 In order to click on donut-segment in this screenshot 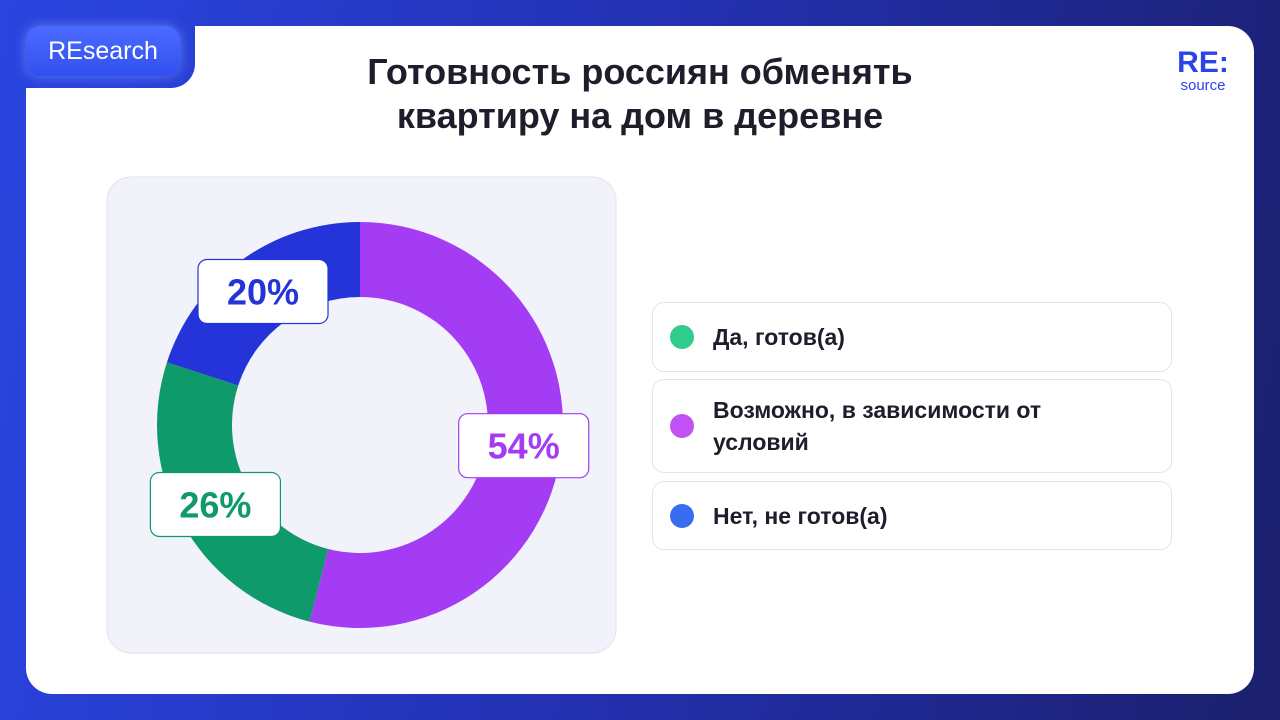, I will do `click(436, 425)`.